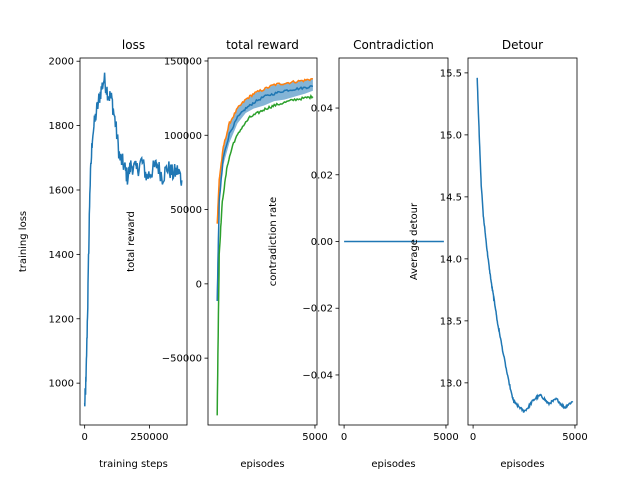 The image size is (640, 480). What do you see at coordinates (262, 45) in the screenshot?
I see `chart-title: total reward` at bounding box center [262, 45].